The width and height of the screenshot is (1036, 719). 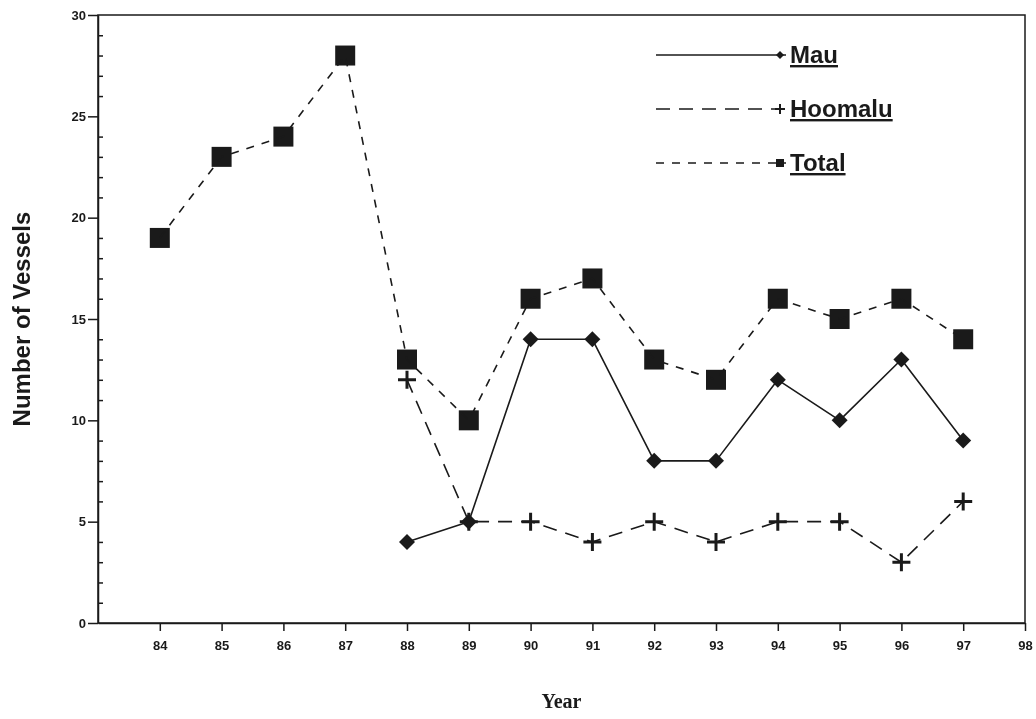 What do you see at coordinates (82, 522) in the screenshot?
I see `y-tick-label: 5` at bounding box center [82, 522].